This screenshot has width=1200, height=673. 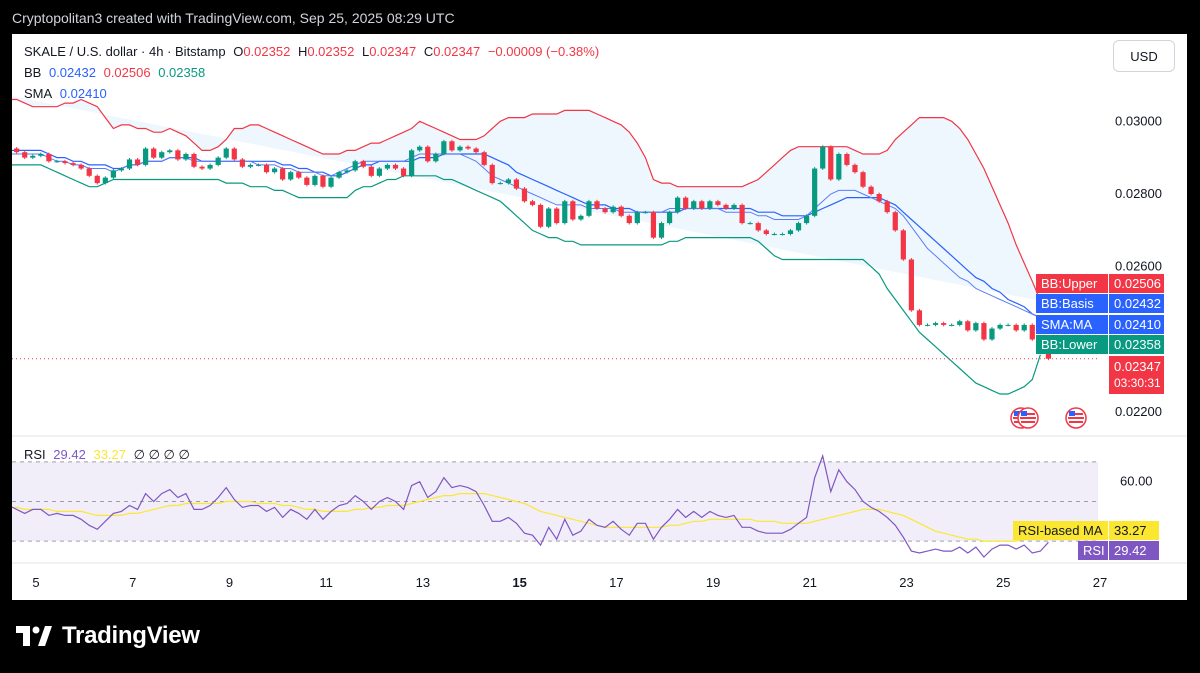 I want to click on currency-button: USD, so click(x=1144, y=56).